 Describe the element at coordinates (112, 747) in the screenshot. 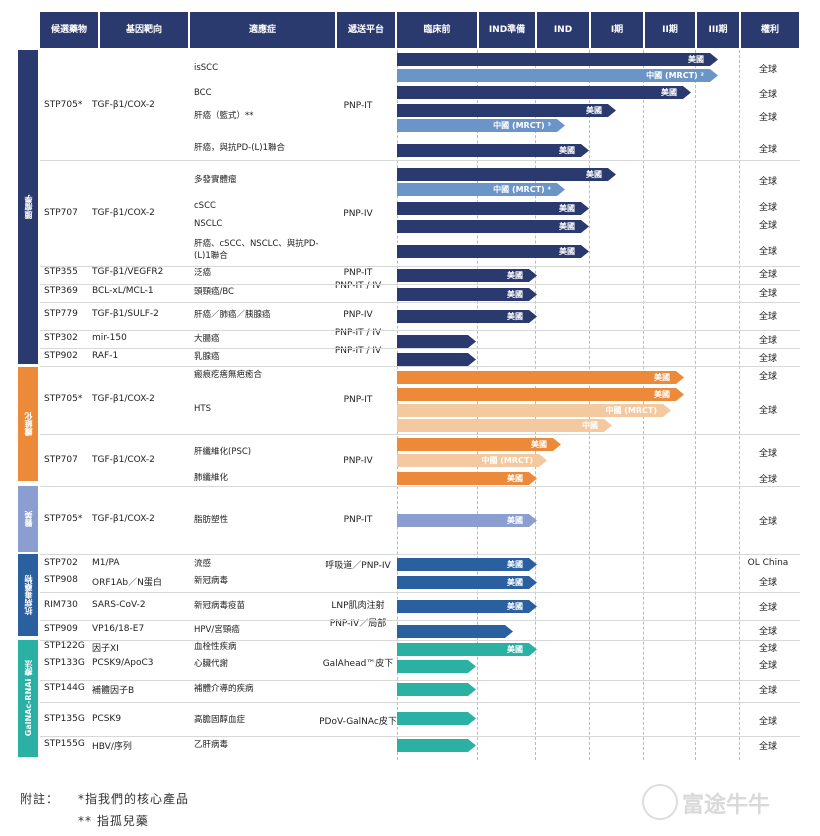

I see `gene-target: HBV/序列` at that location.